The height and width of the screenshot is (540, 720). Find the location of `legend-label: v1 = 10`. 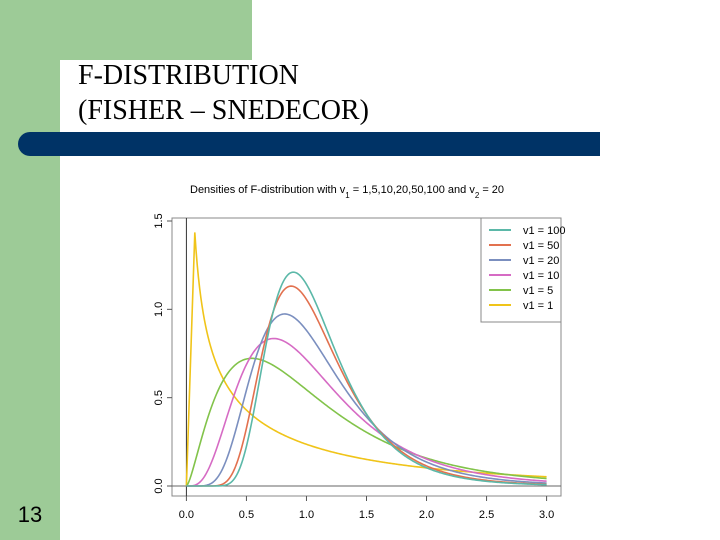

legend-label: v1 = 10 is located at coordinates (541, 276).